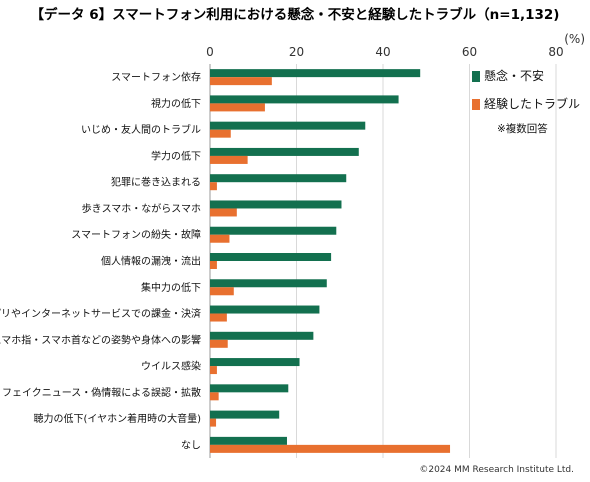 This screenshot has height=482, width=590. Describe the element at coordinates (171, 366) in the screenshot. I see `category-label: ウイルス感染` at that location.